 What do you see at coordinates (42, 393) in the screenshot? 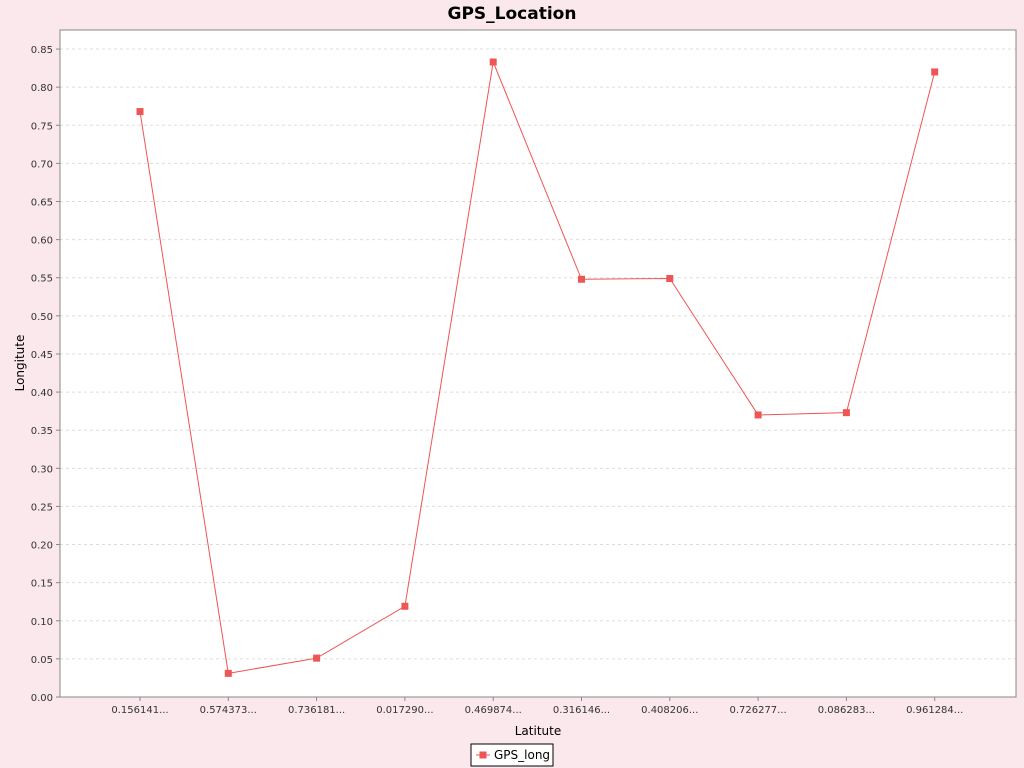
I see `y-tick-label: 0.40` at bounding box center [42, 393].